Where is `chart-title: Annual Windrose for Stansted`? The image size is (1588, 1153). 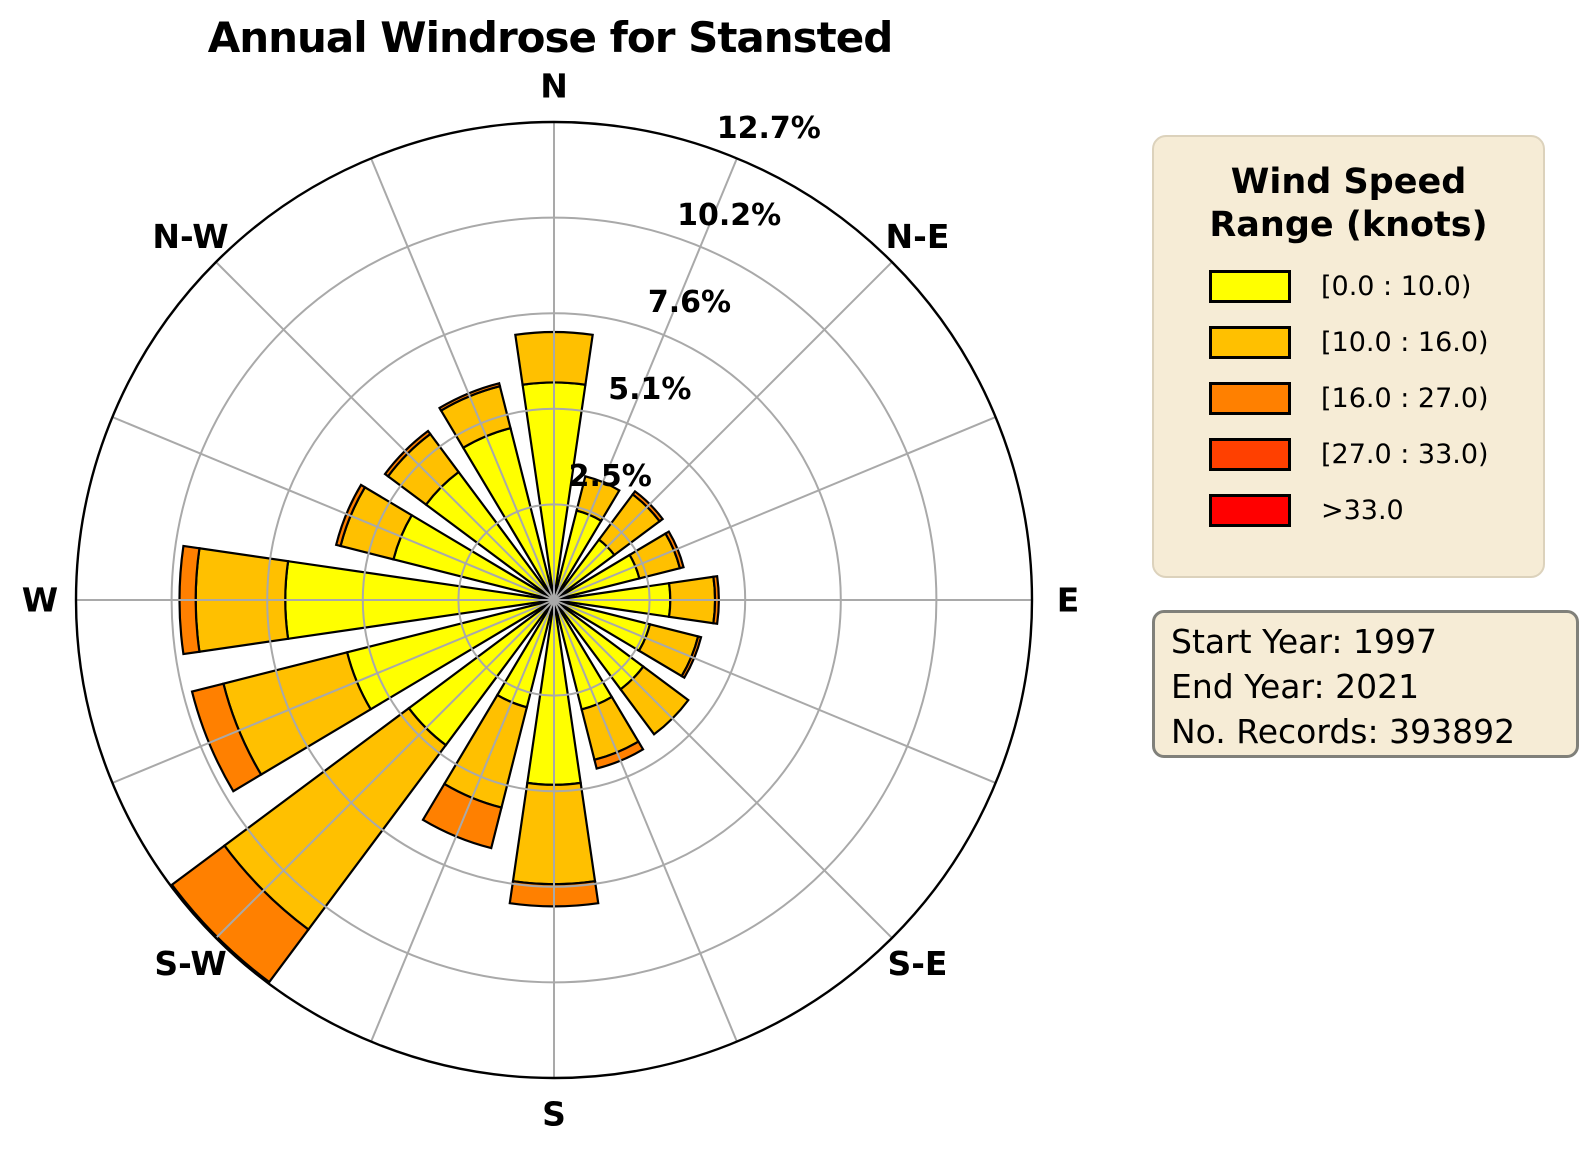
chart-title: Annual Windrose for Stansted is located at coordinates (550, 37).